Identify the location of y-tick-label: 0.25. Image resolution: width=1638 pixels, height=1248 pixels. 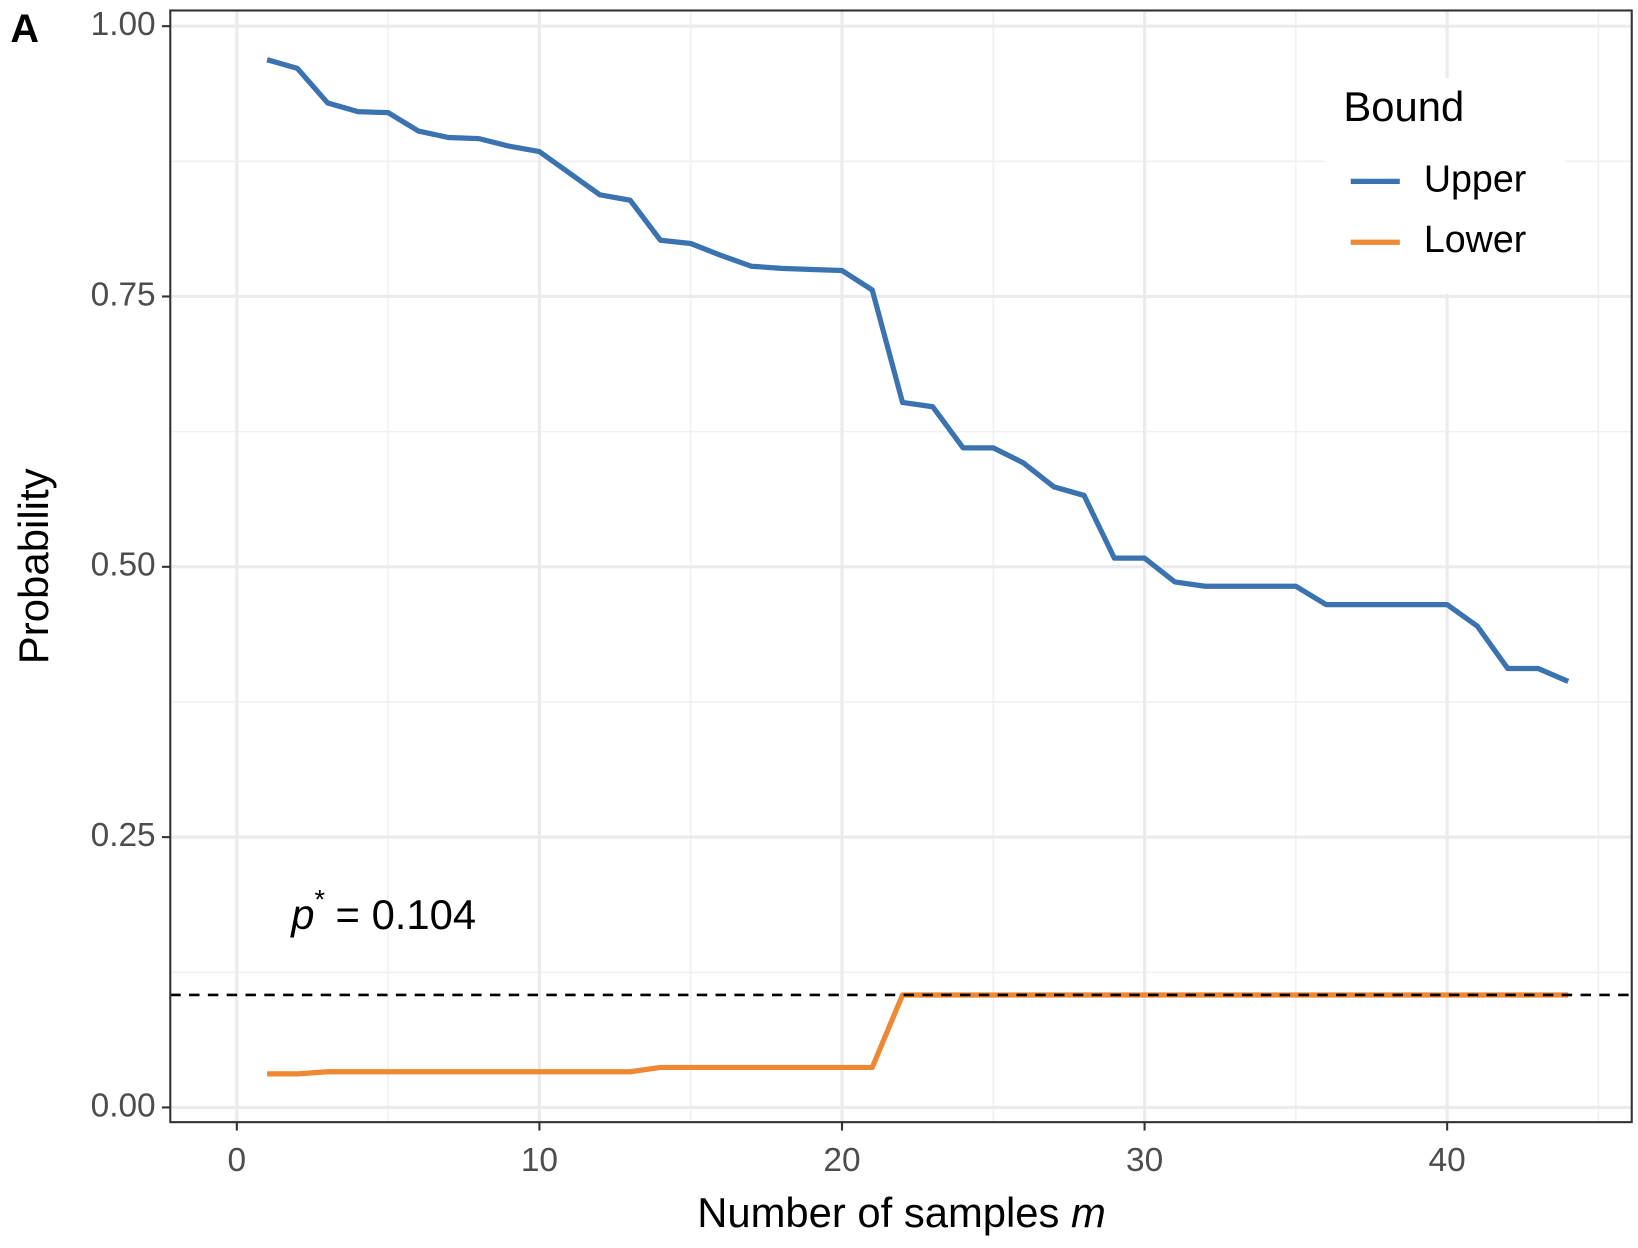
(123, 835).